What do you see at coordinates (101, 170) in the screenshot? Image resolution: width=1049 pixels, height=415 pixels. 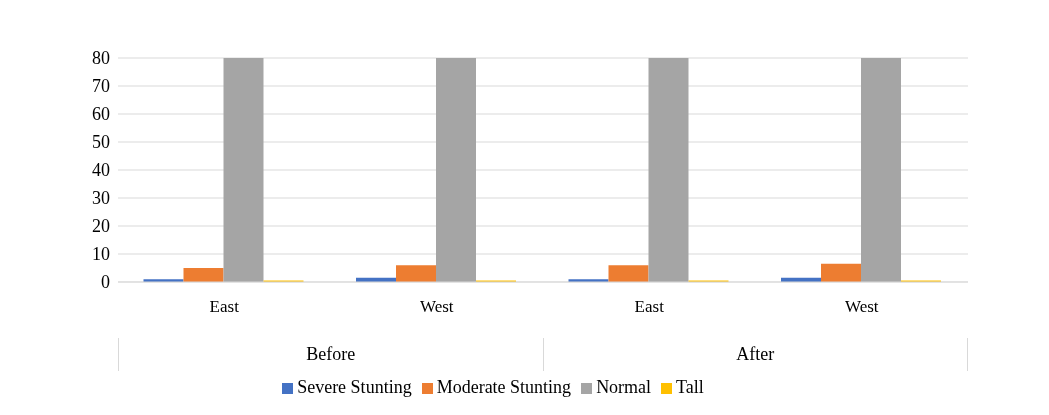 I see `y-tick-label: 40` at bounding box center [101, 170].